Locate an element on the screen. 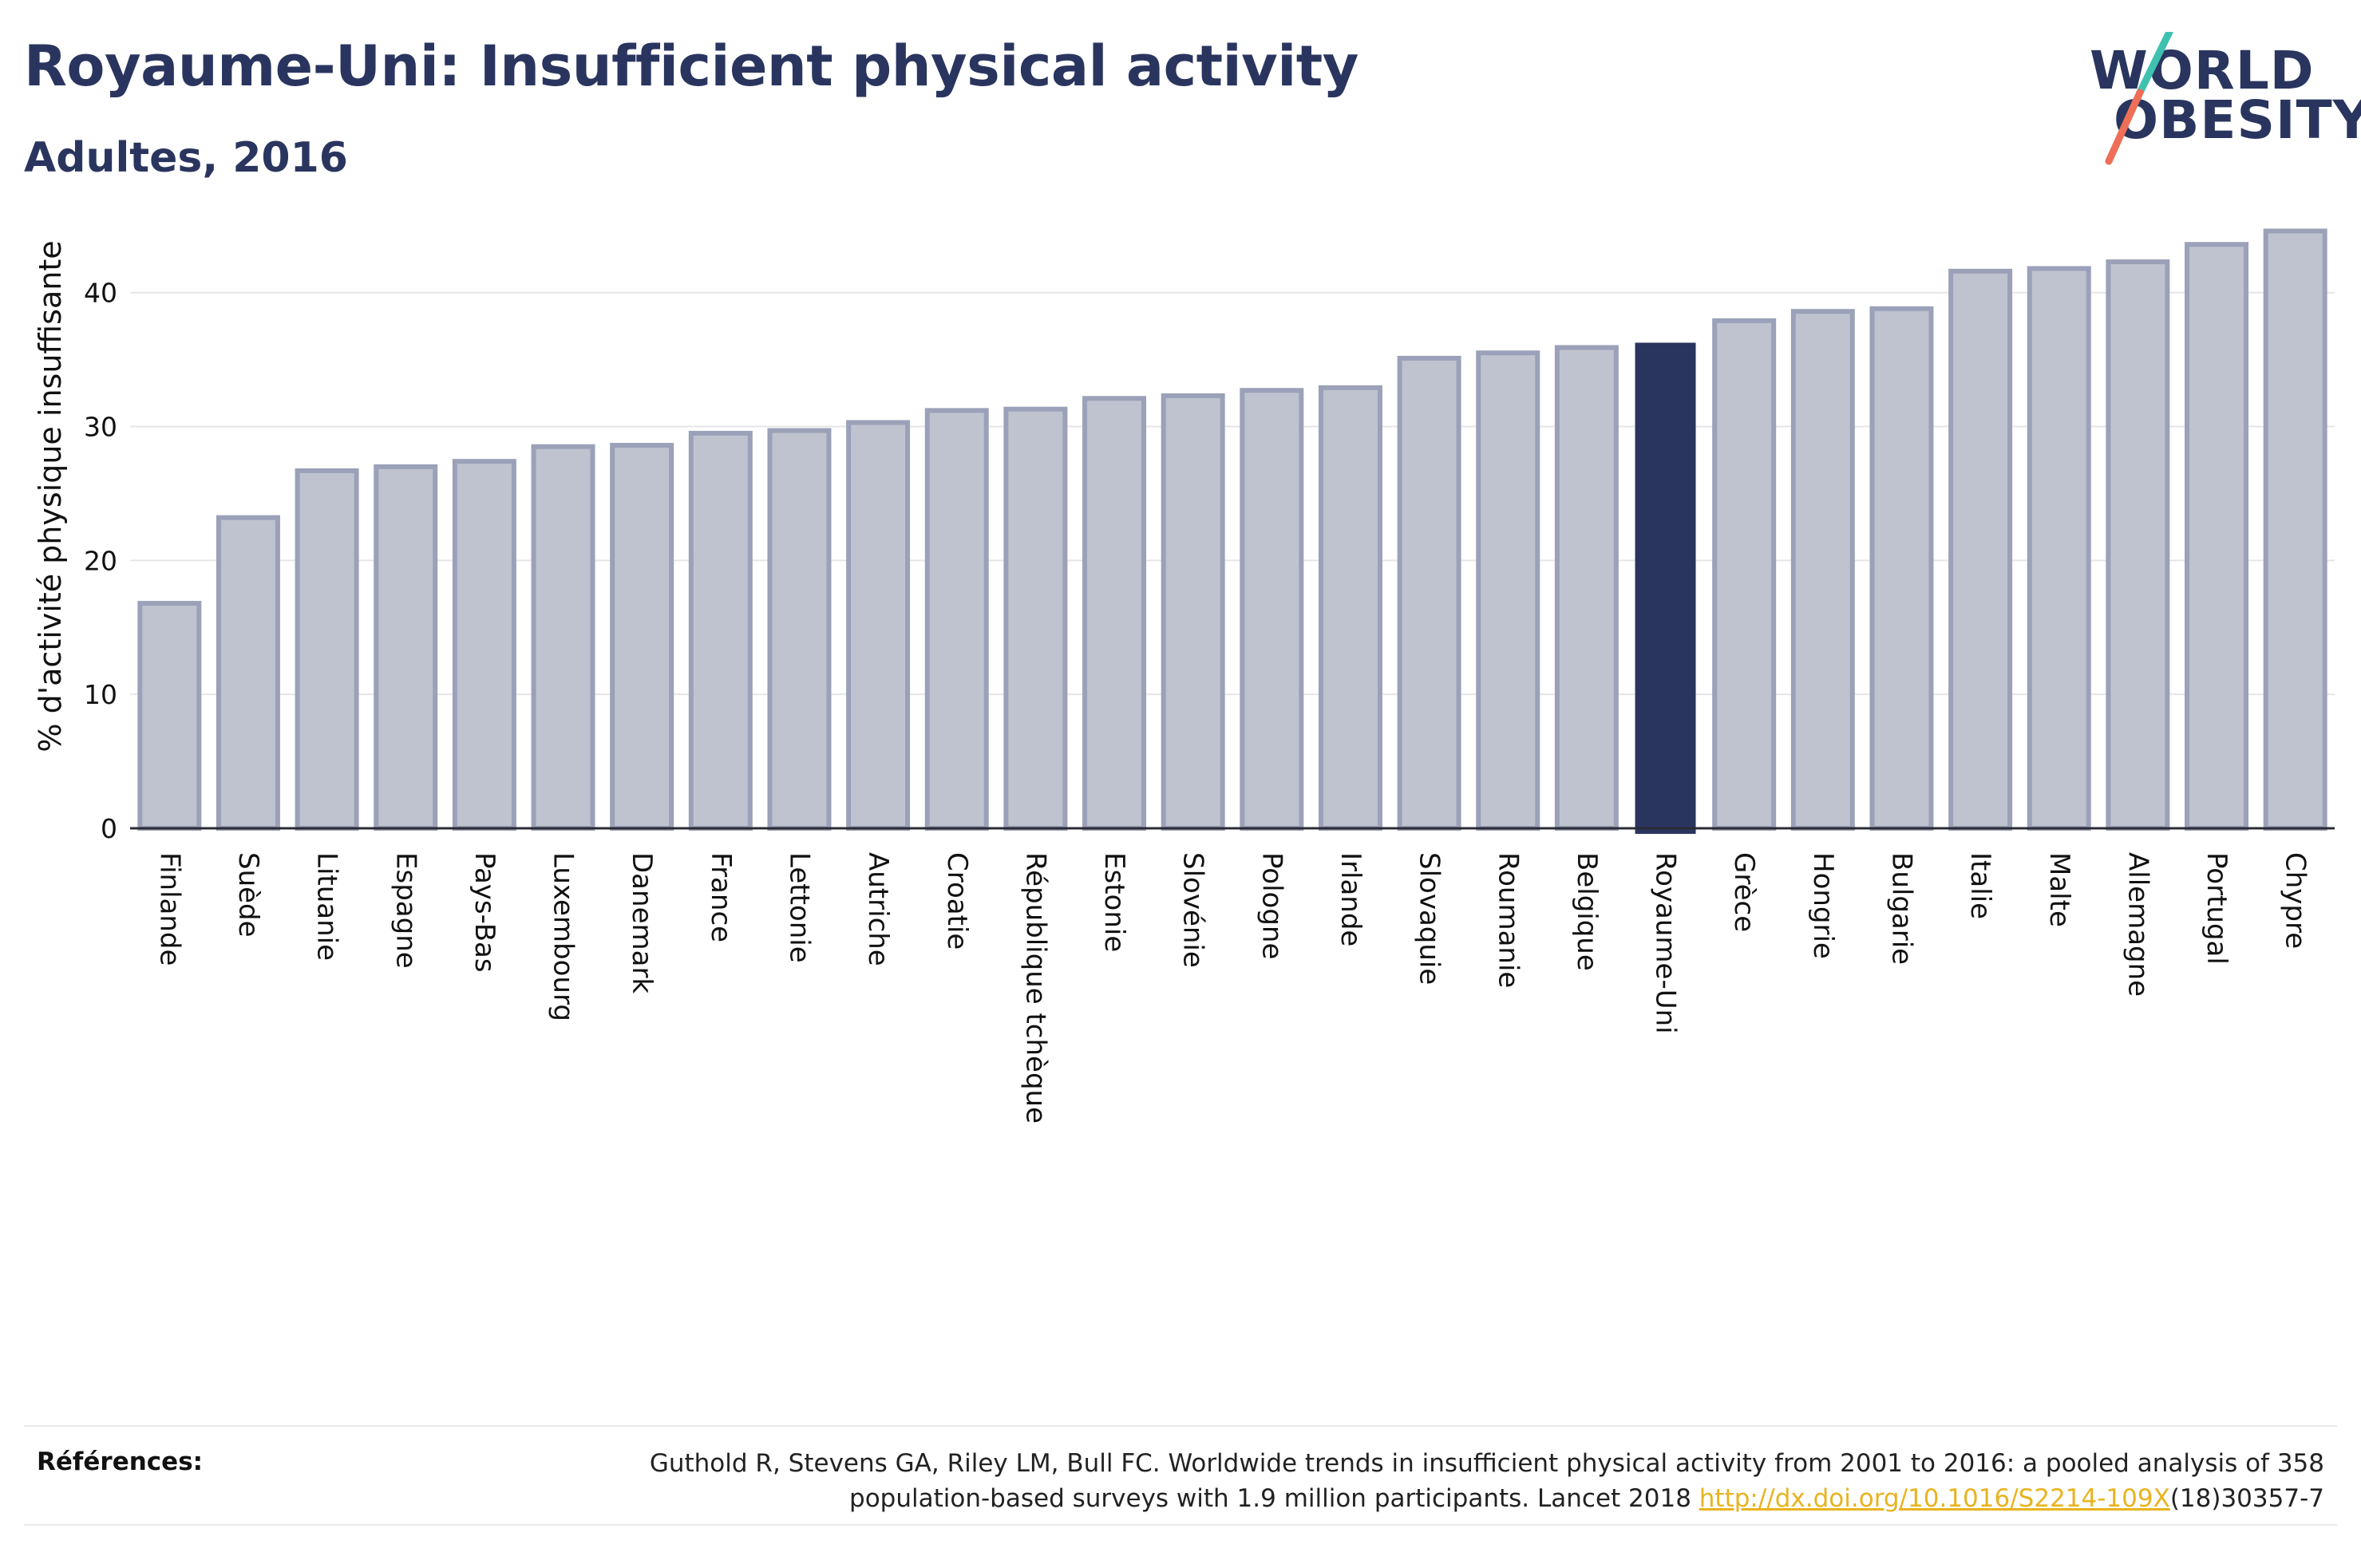 This screenshot has height=1568, width=2361. x-tick-label: Finlande is located at coordinates (169, 909).